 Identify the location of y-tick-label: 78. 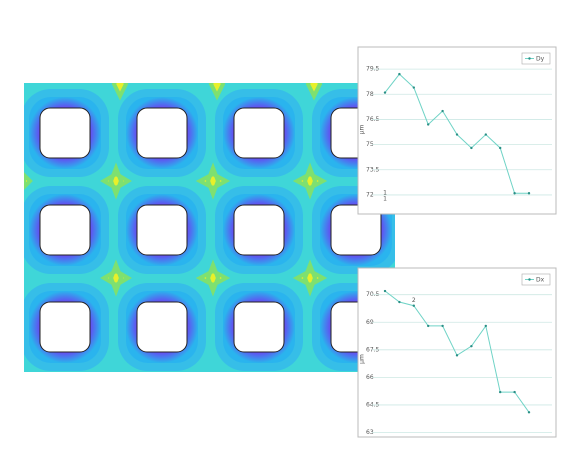
(370, 94).